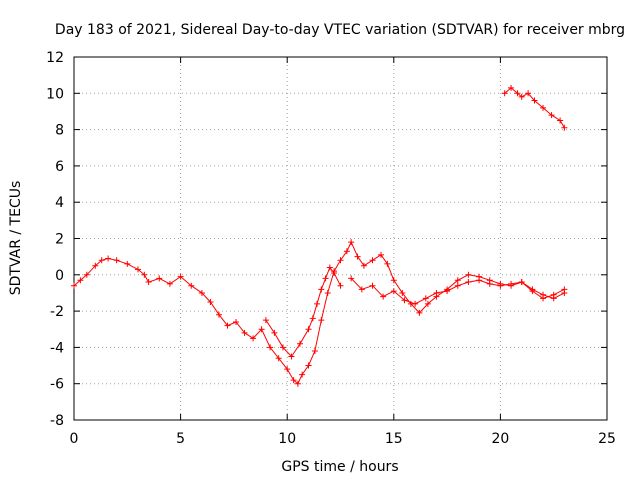 This screenshot has width=640, height=480. What do you see at coordinates (74, 439) in the screenshot?
I see `x-tick-label: 0` at bounding box center [74, 439].